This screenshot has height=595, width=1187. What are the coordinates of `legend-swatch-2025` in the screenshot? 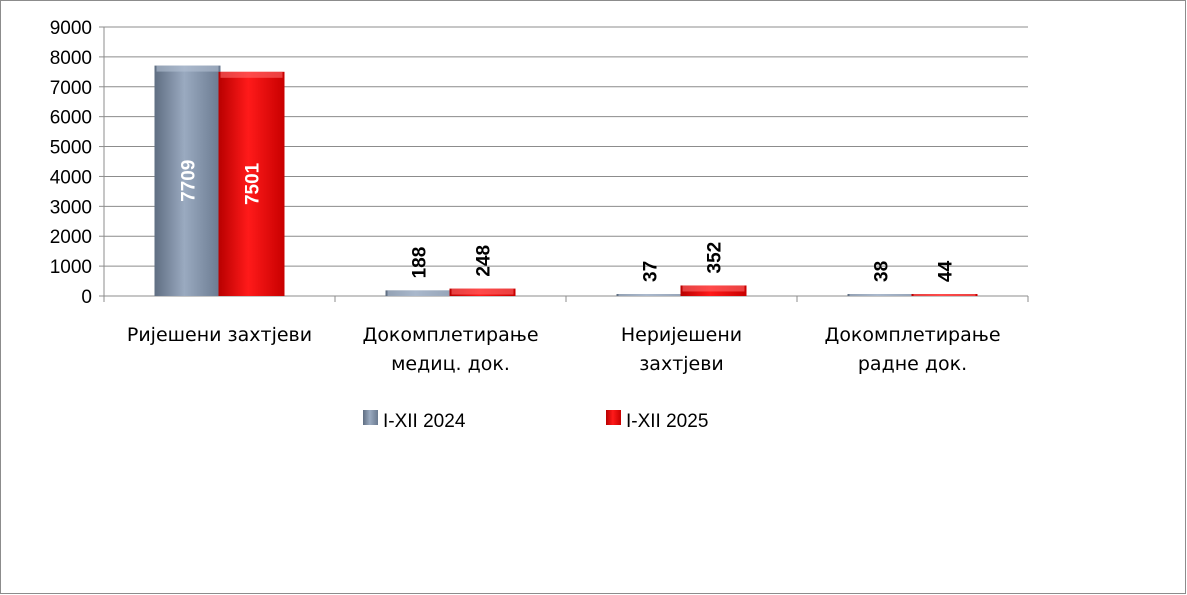 It's located at (613, 417).